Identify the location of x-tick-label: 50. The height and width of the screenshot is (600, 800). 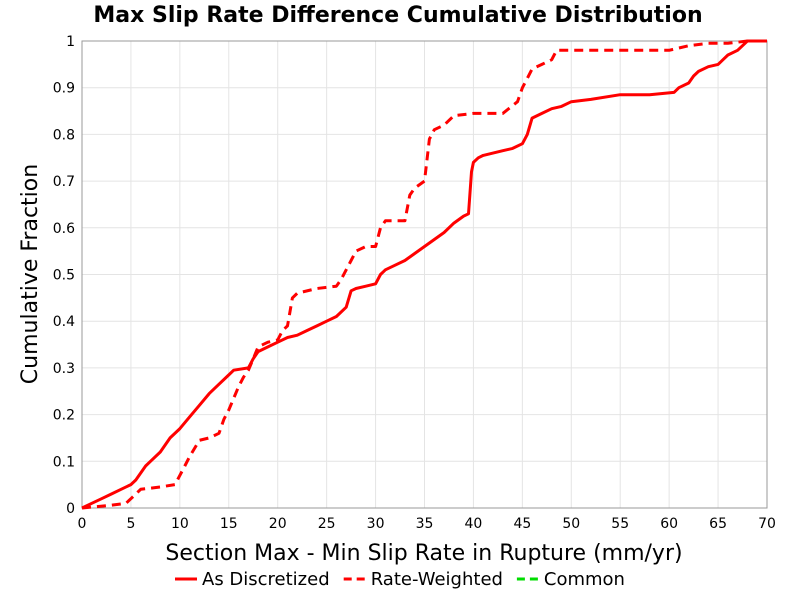
(571, 524).